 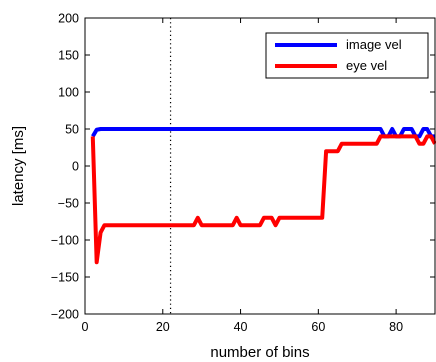 What do you see at coordinates (72, 130) in the screenshot?
I see `y-tick-label: 50` at bounding box center [72, 130].